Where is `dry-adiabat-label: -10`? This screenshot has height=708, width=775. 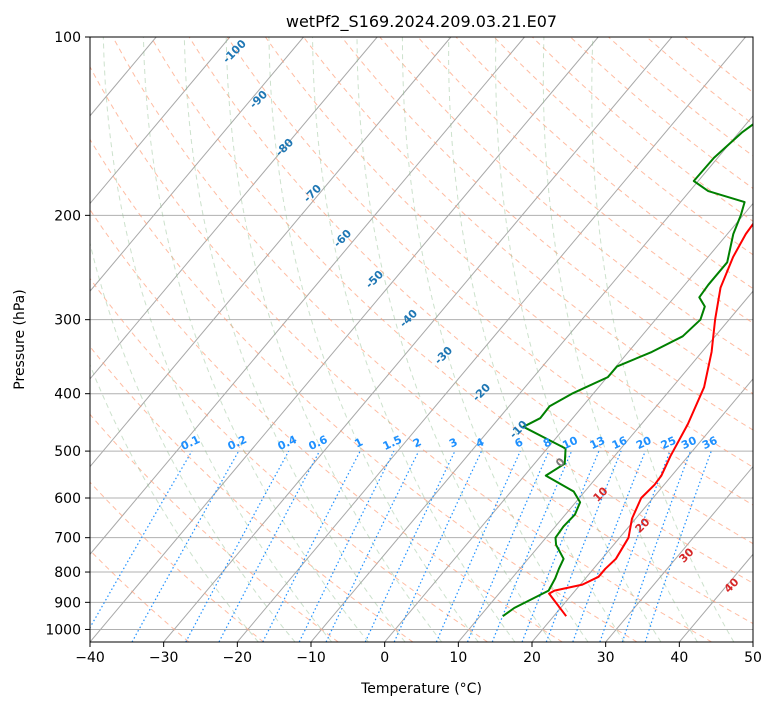 dry-adiabat-label: -10 is located at coordinates (518, 429).